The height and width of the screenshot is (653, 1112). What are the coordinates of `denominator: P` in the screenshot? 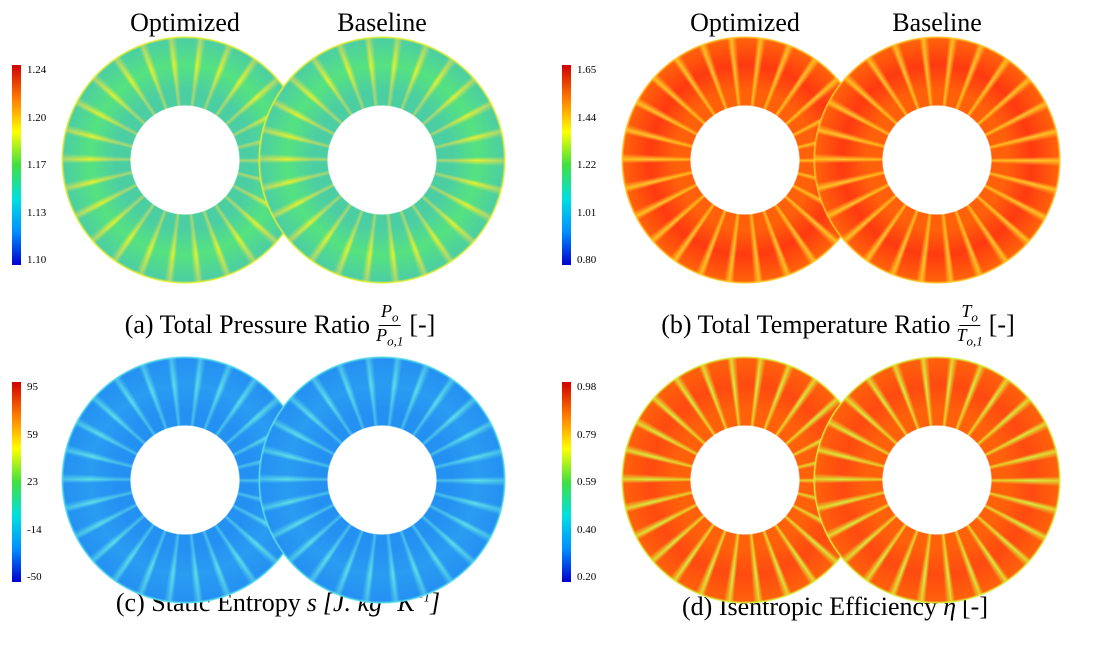 It's located at (382, 334).